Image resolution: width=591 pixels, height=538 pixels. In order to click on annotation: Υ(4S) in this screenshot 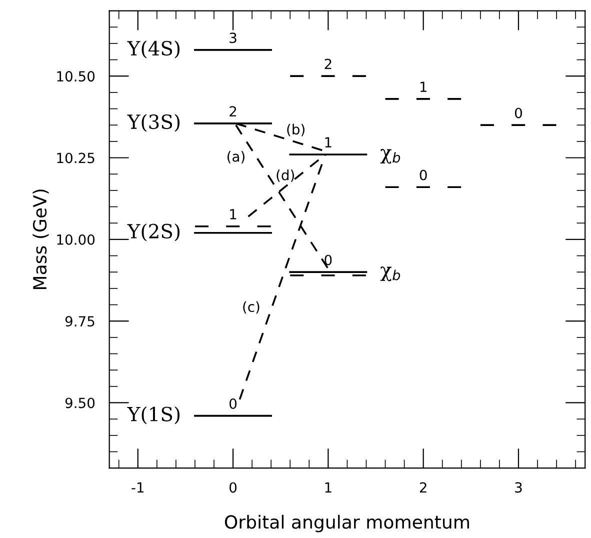, I will do `click(153, 49)`.